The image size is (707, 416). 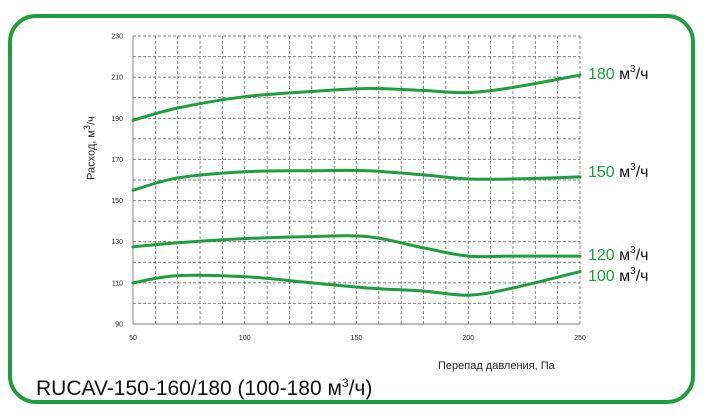 I want to click on y-tick-label: 130, so click(x=117, y=242).